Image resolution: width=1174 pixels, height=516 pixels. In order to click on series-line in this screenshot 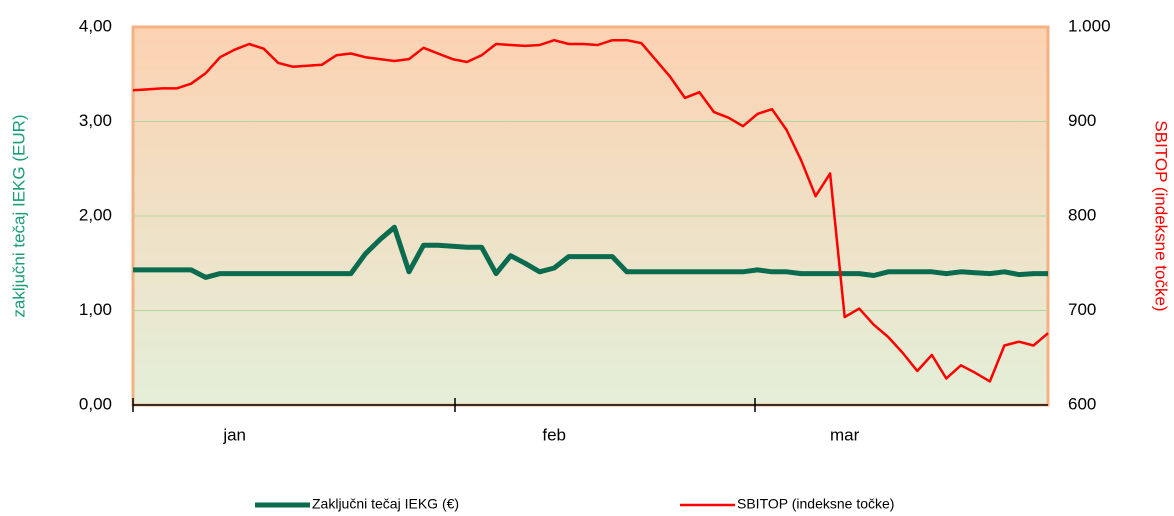, I will do `click(590, 252)`.